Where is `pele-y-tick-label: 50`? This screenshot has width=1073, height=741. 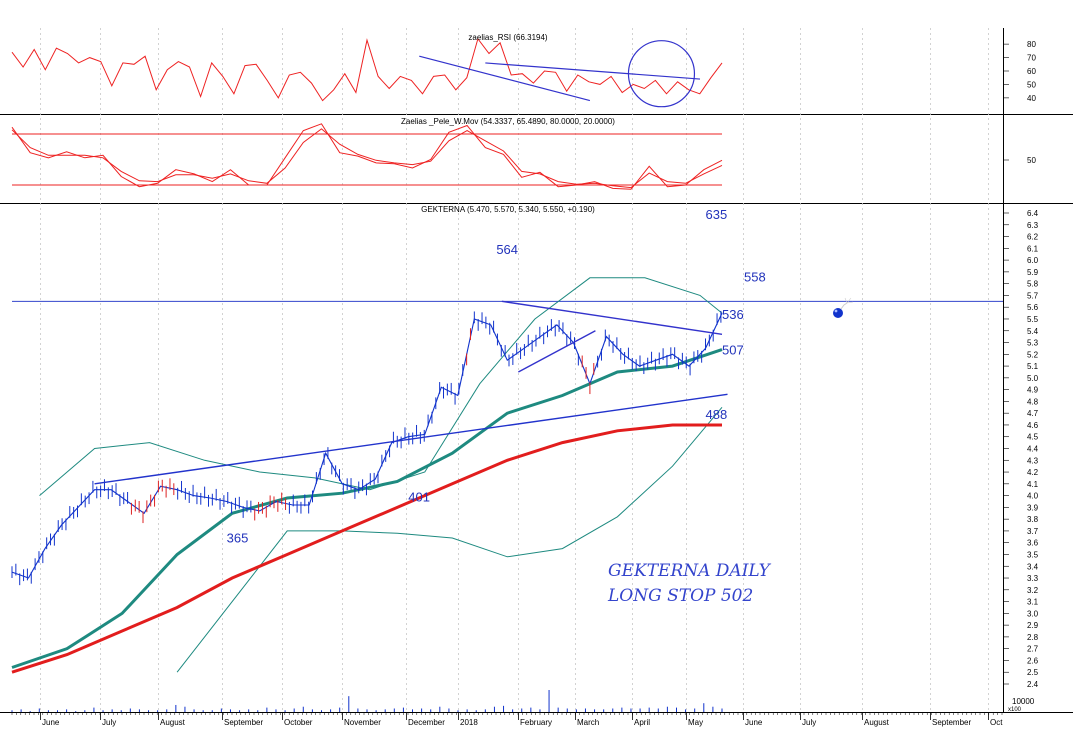 pele-y-tick-label: 50 is located at coordinates (1031, 160).